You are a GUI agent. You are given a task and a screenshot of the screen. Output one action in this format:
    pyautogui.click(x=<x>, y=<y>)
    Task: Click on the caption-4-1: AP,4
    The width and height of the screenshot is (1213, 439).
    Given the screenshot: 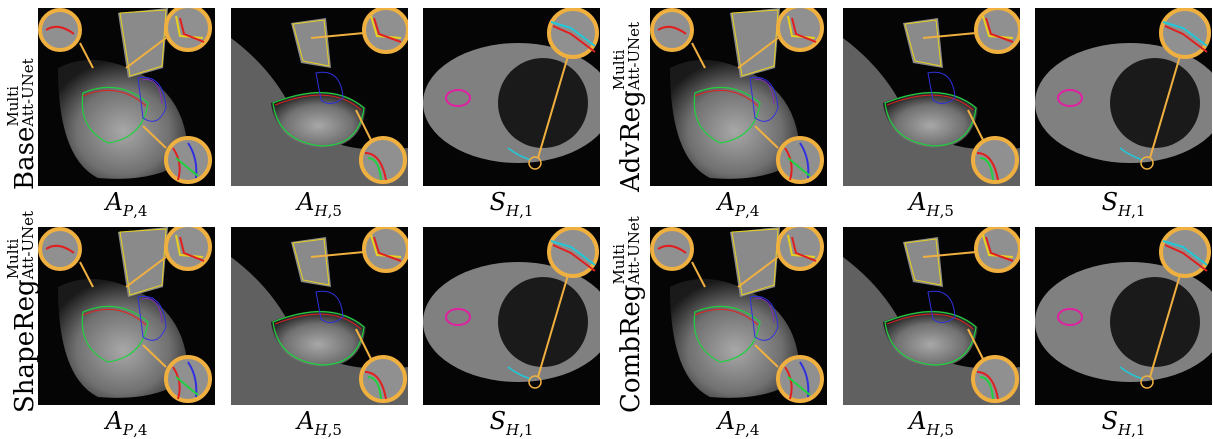 What is the action you would take?
    pyautogui.click(x=739, y=423)
    